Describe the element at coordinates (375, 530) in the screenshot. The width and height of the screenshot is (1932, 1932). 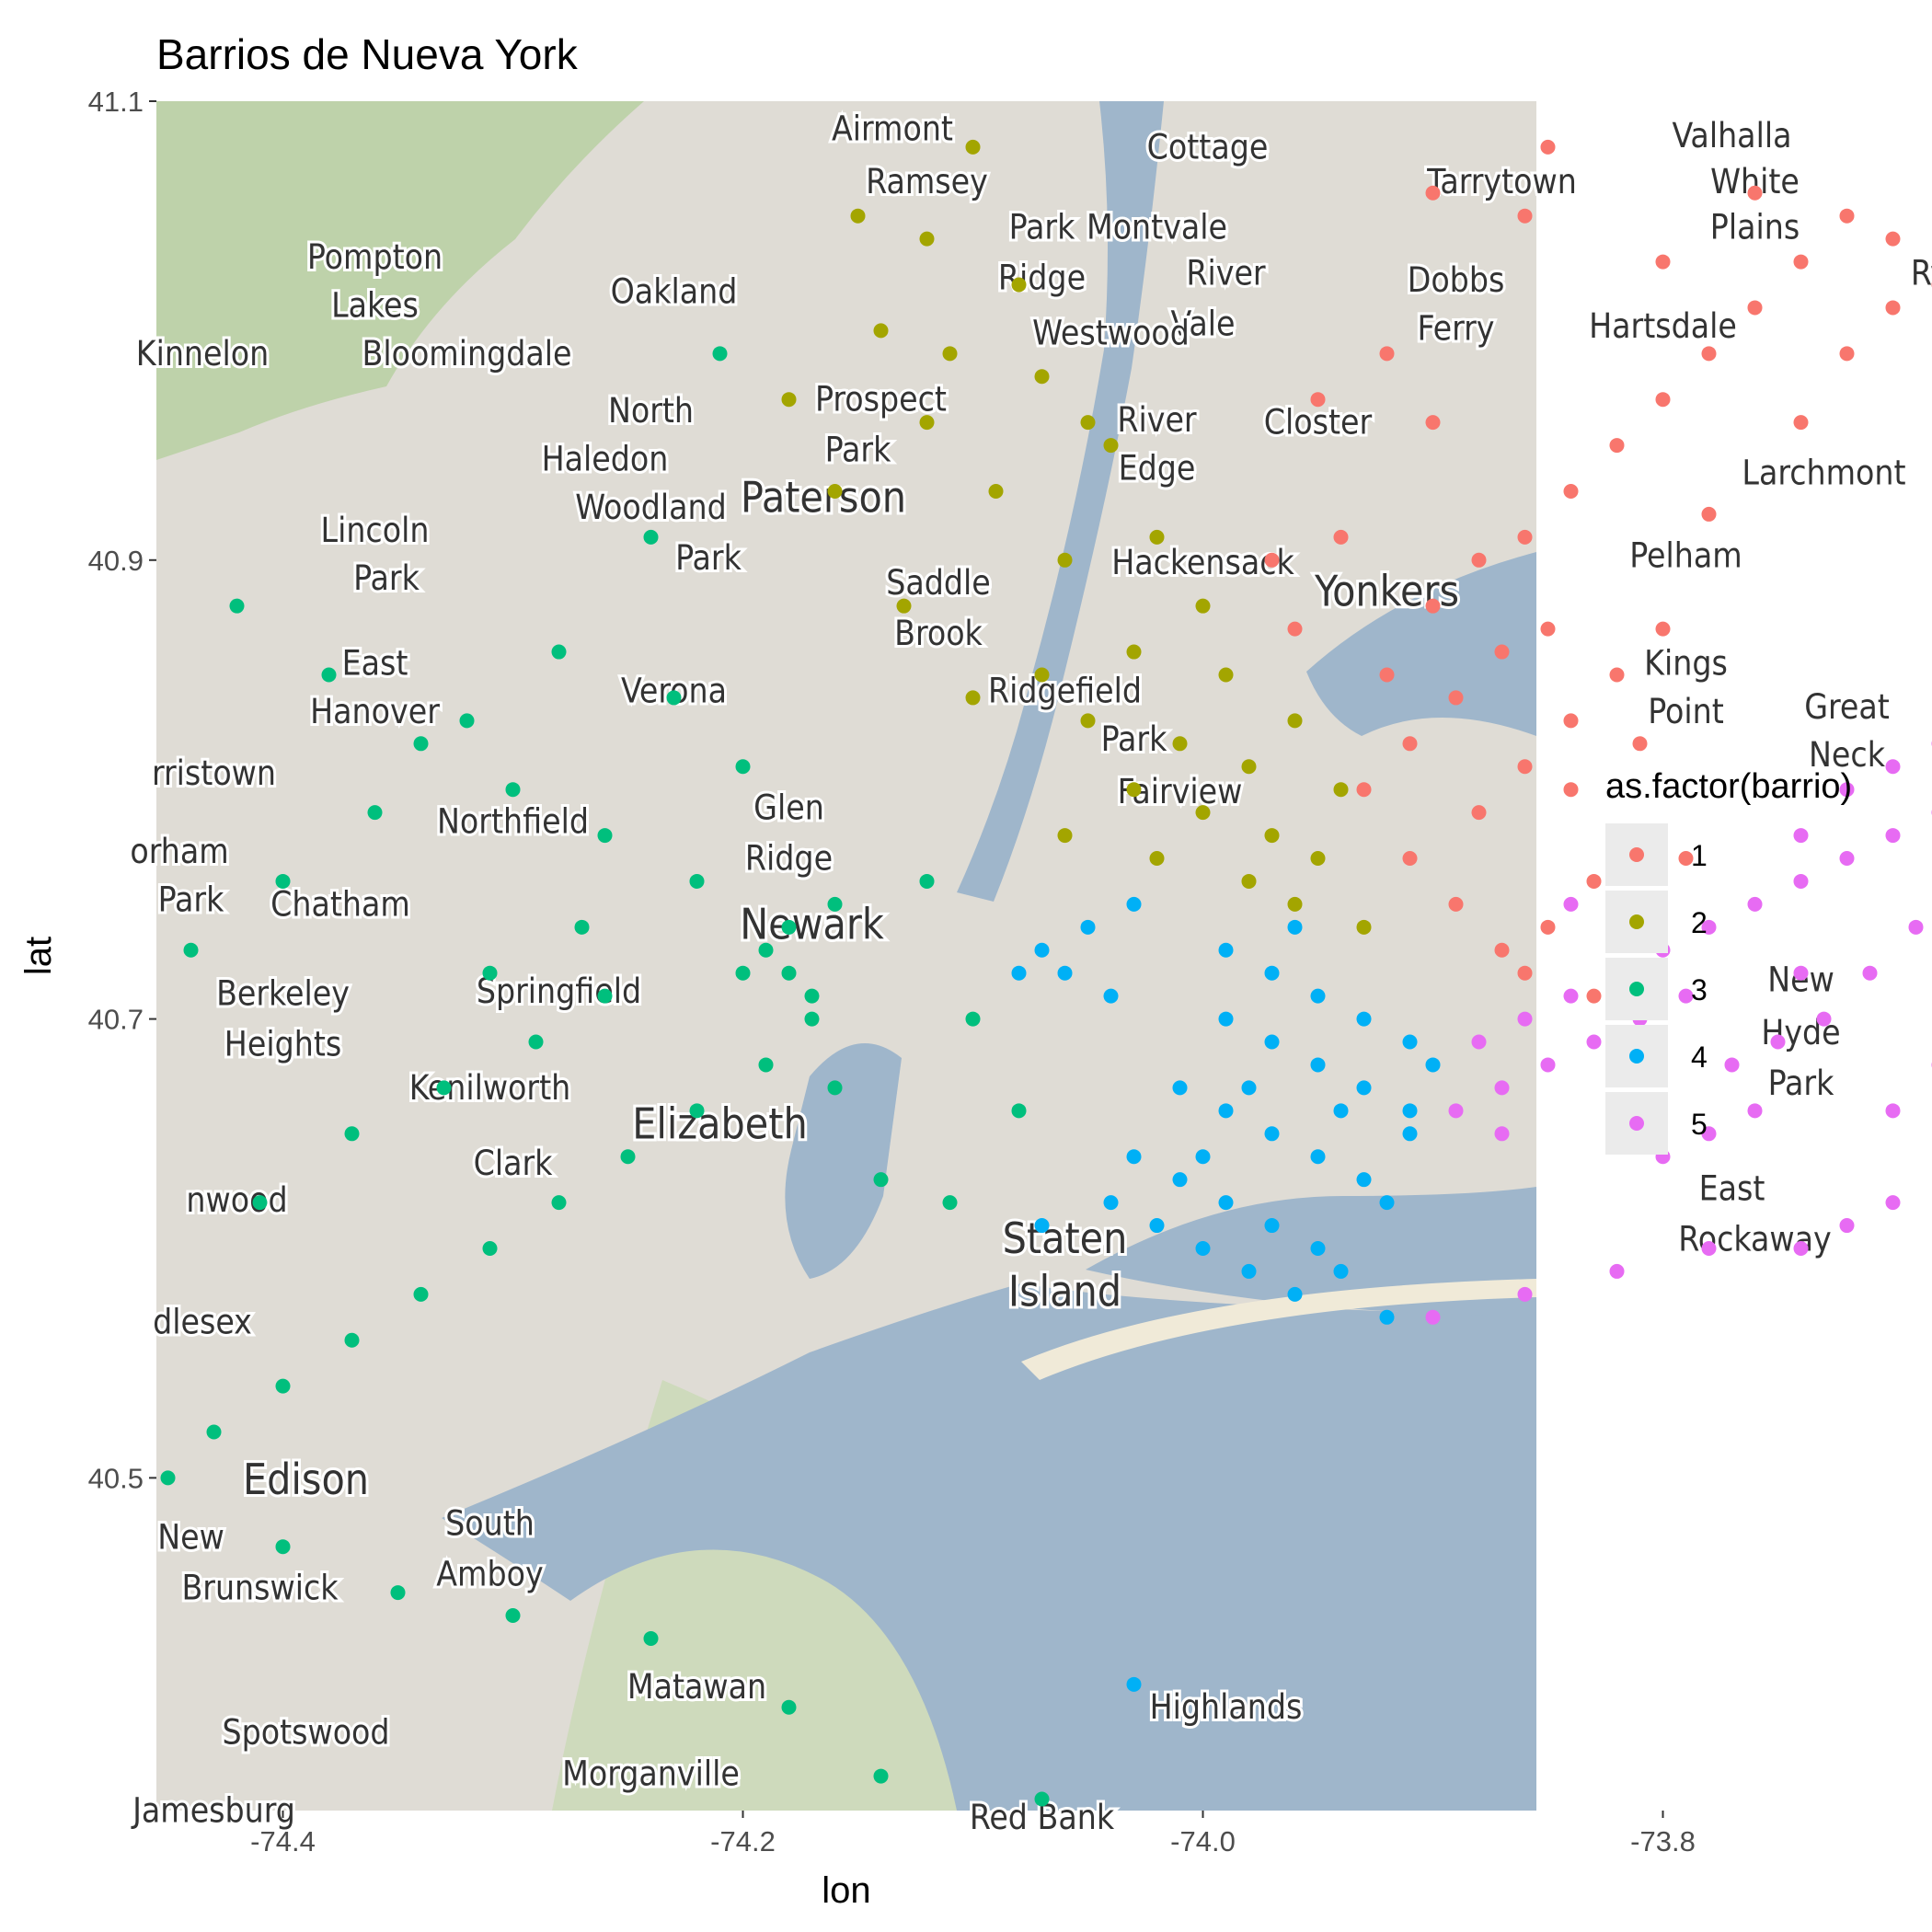
I see `map-label: Lincoln` at that location.